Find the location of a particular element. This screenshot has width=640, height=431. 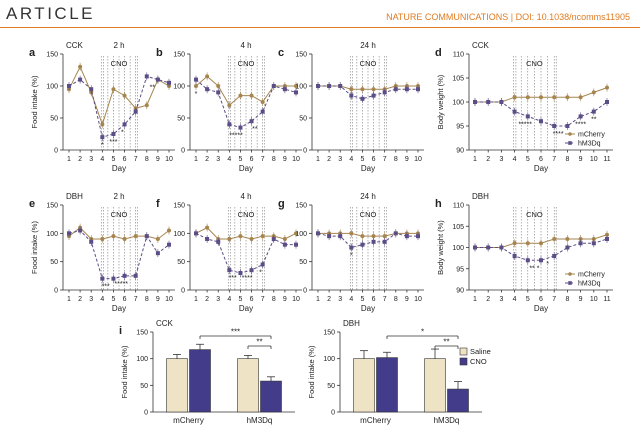

x-axis-label: Day is located at coordinates (368, 308).